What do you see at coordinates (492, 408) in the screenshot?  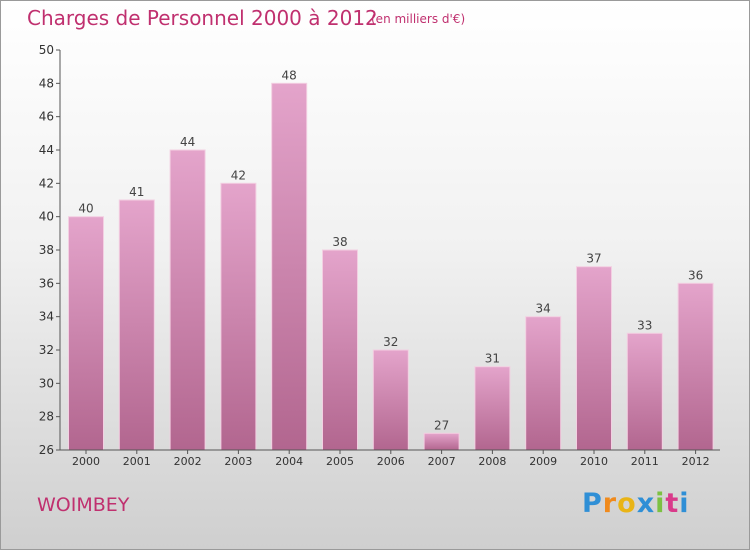 I see `bar-2008` at bounding box center [492, 408].